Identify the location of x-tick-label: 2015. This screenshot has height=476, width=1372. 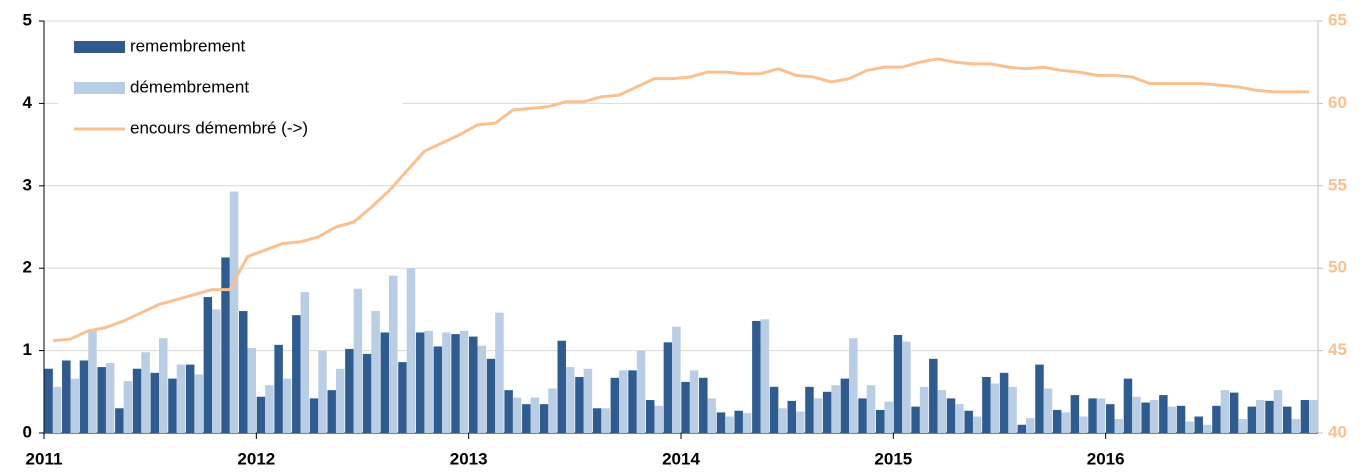
(893, 458).